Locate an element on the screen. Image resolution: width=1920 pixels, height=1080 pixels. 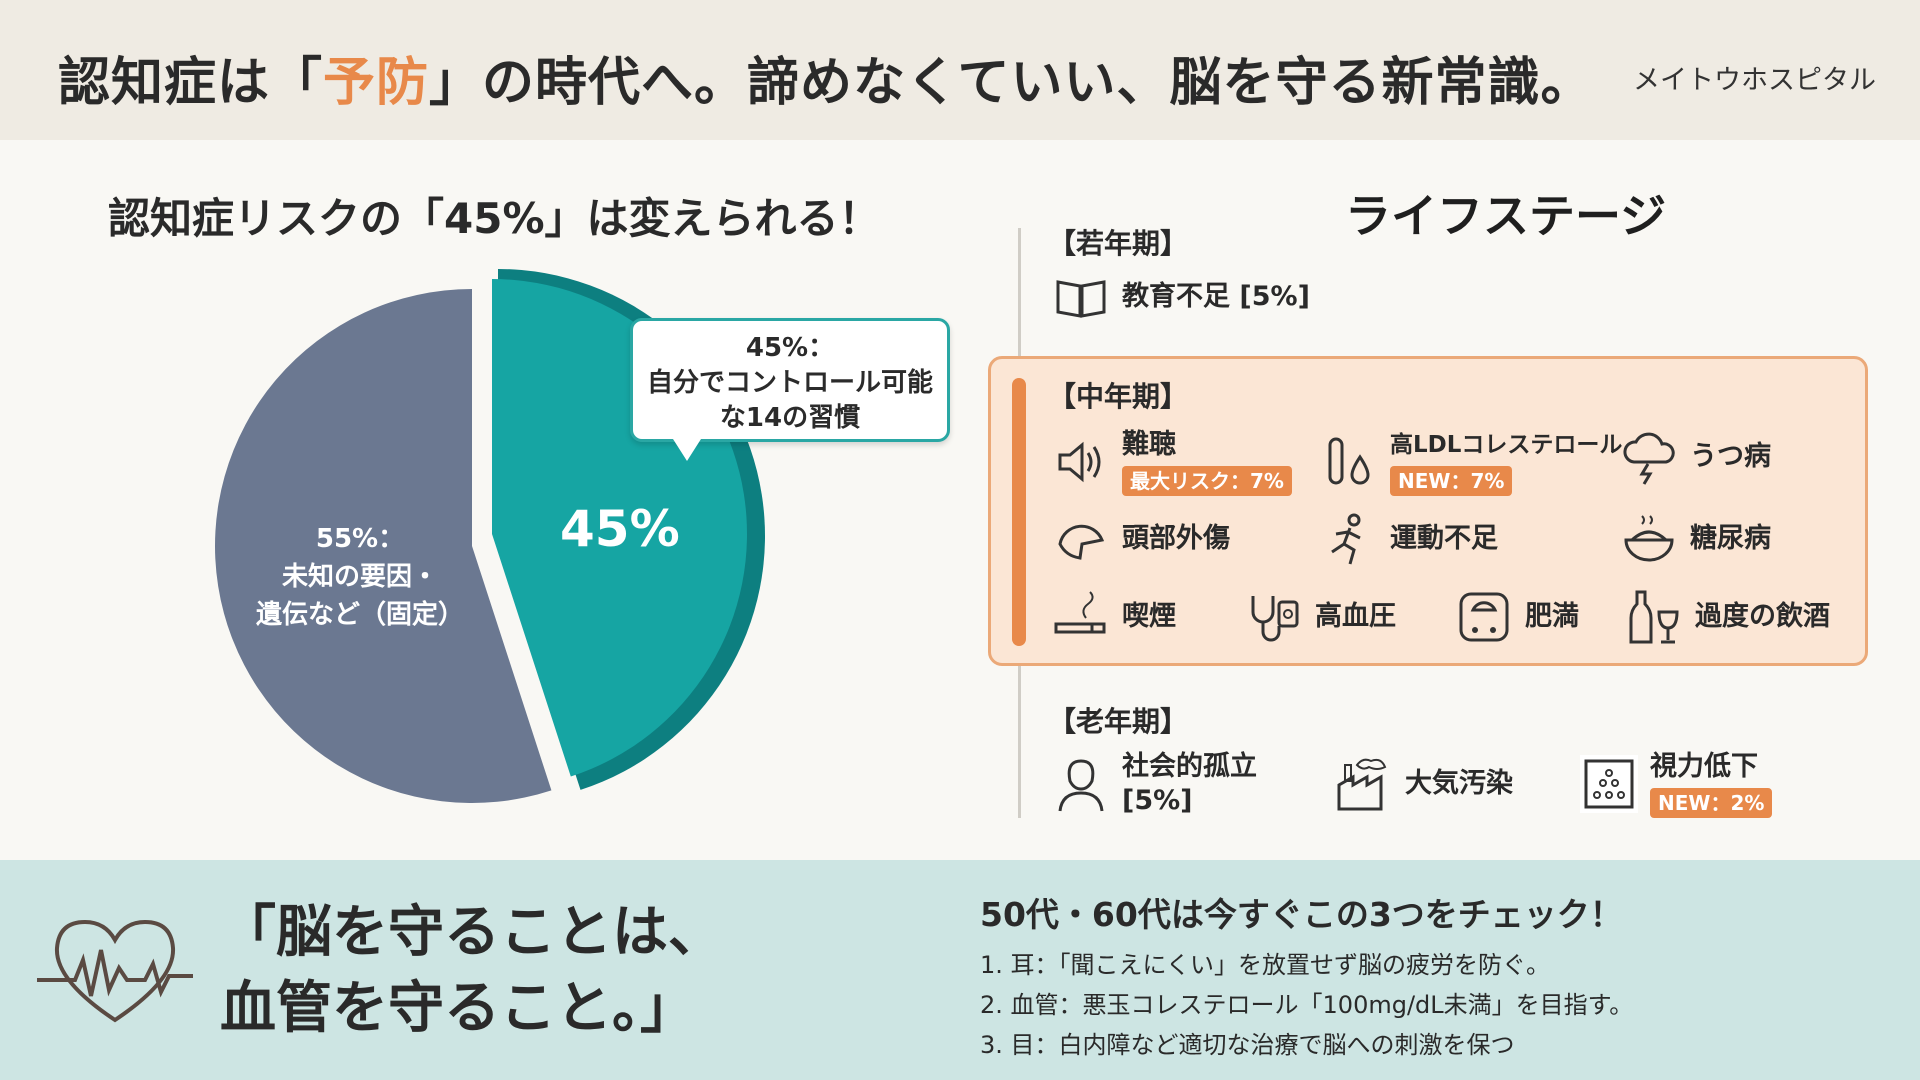
test-tube-icon is located at coordinates (1349, 461).